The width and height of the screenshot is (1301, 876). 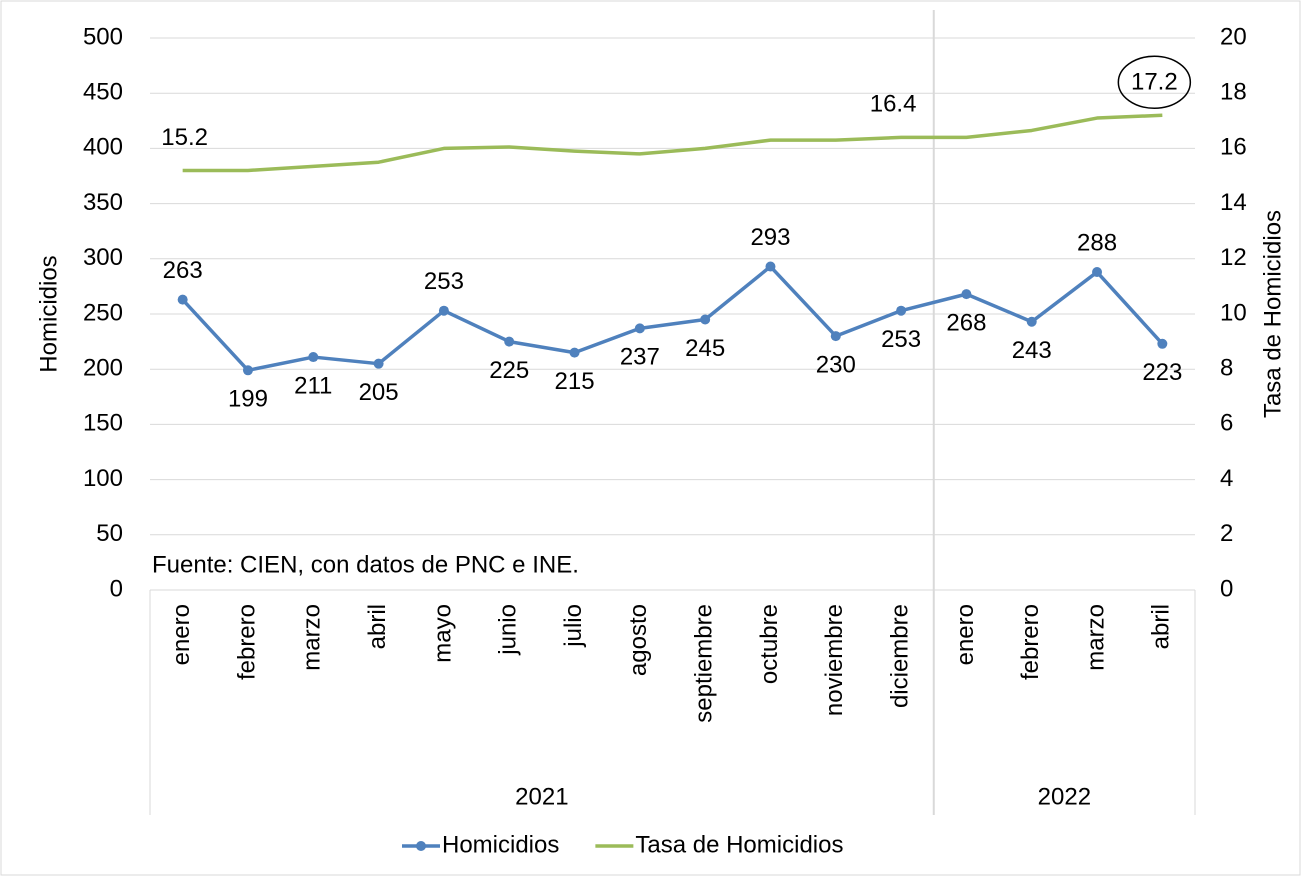 I want to click on data-label: 17.2, so click(x=1154, y=82).